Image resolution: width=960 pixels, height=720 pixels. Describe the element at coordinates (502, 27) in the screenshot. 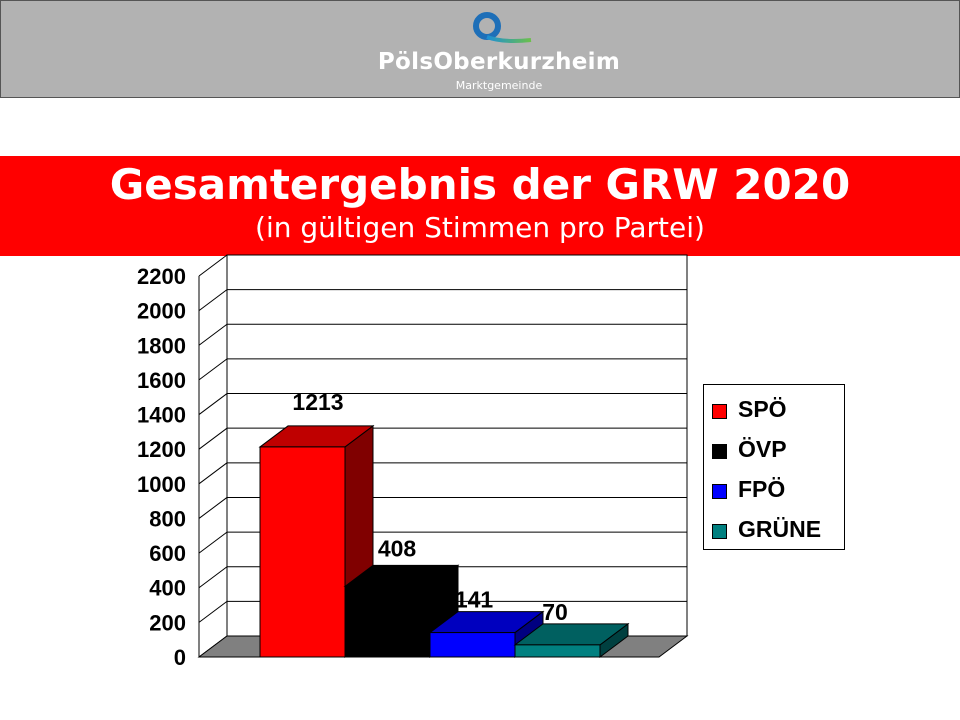

I see `ring-logo-icon` at that location.